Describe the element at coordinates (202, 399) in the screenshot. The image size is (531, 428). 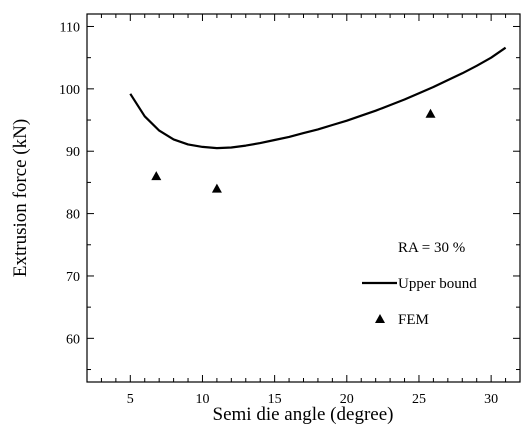
I see `x-tick-label: 10` at that location.